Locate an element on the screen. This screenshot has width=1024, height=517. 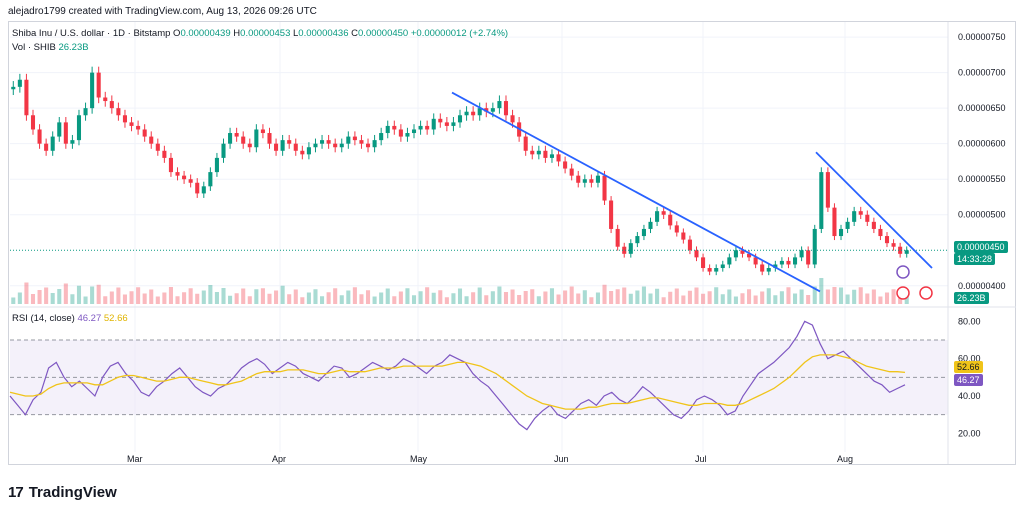
x-axis-month-label: Mar is located at coordinates (135, 459).